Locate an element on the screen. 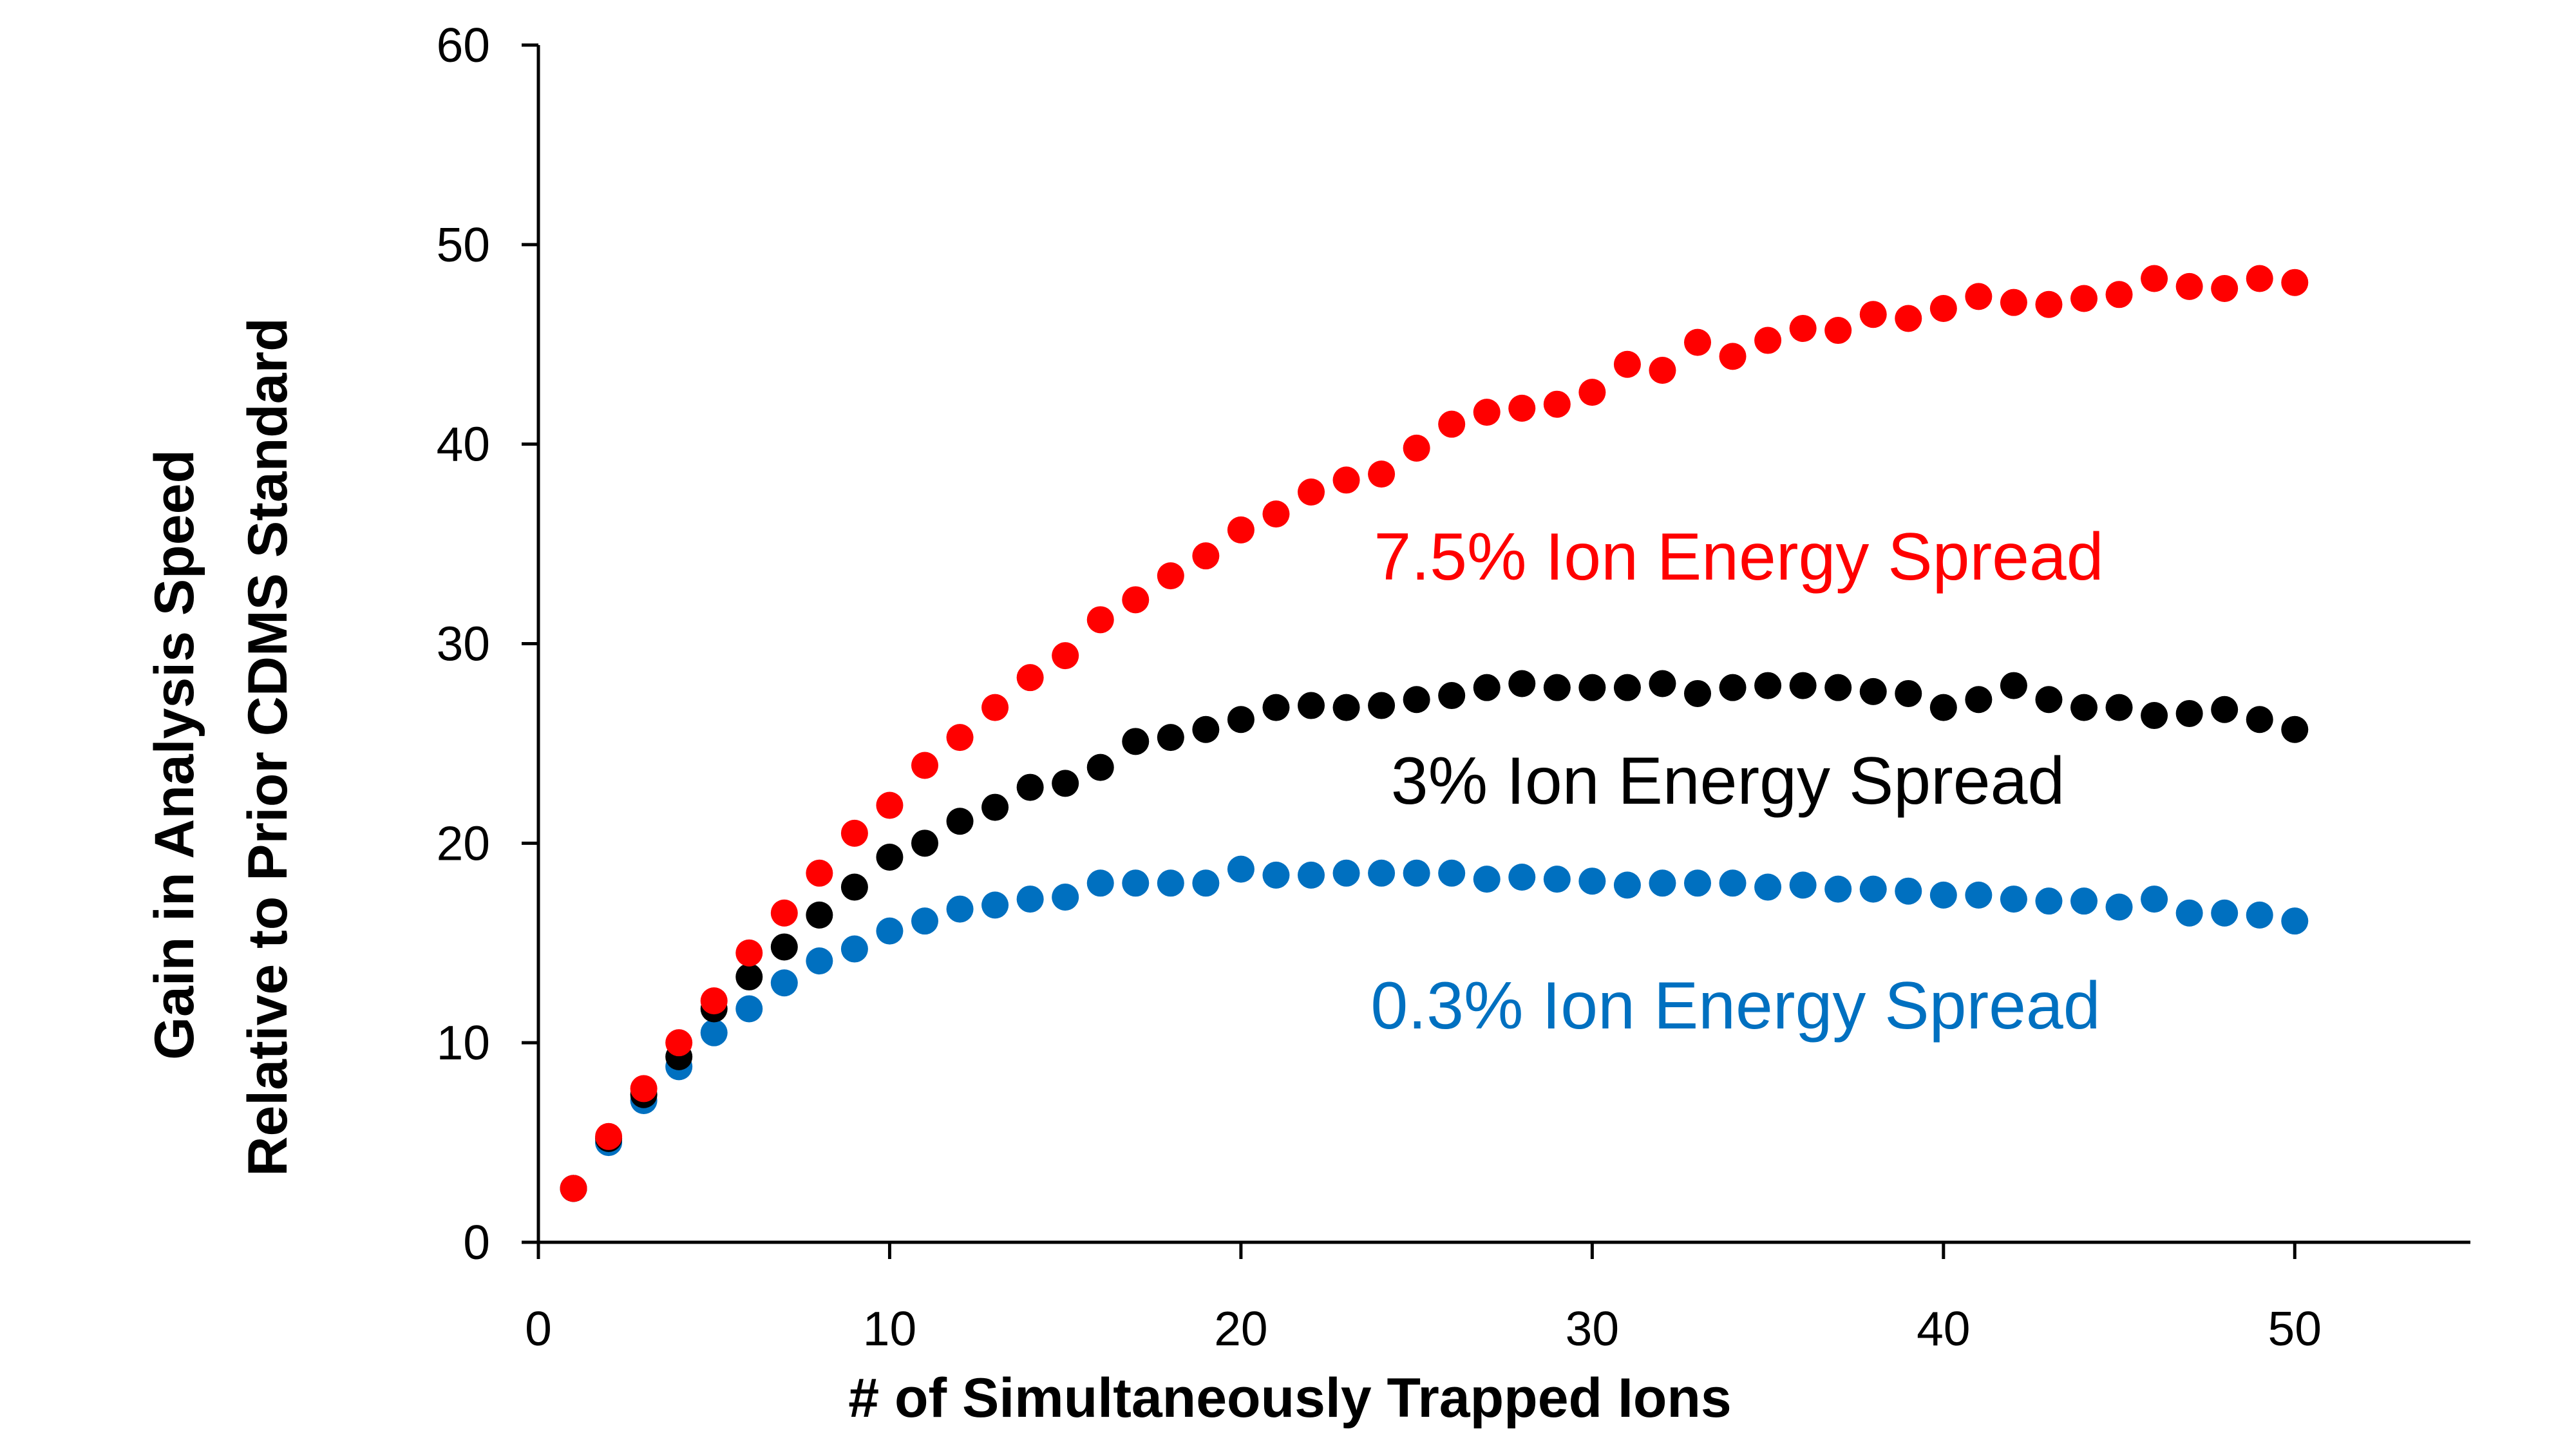  y-tick-label: 40 is located at coordinates (463, 444).